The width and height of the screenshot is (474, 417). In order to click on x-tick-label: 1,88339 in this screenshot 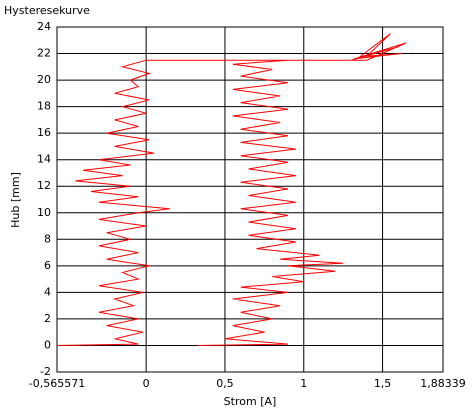, I will do `click(443, 383)`.